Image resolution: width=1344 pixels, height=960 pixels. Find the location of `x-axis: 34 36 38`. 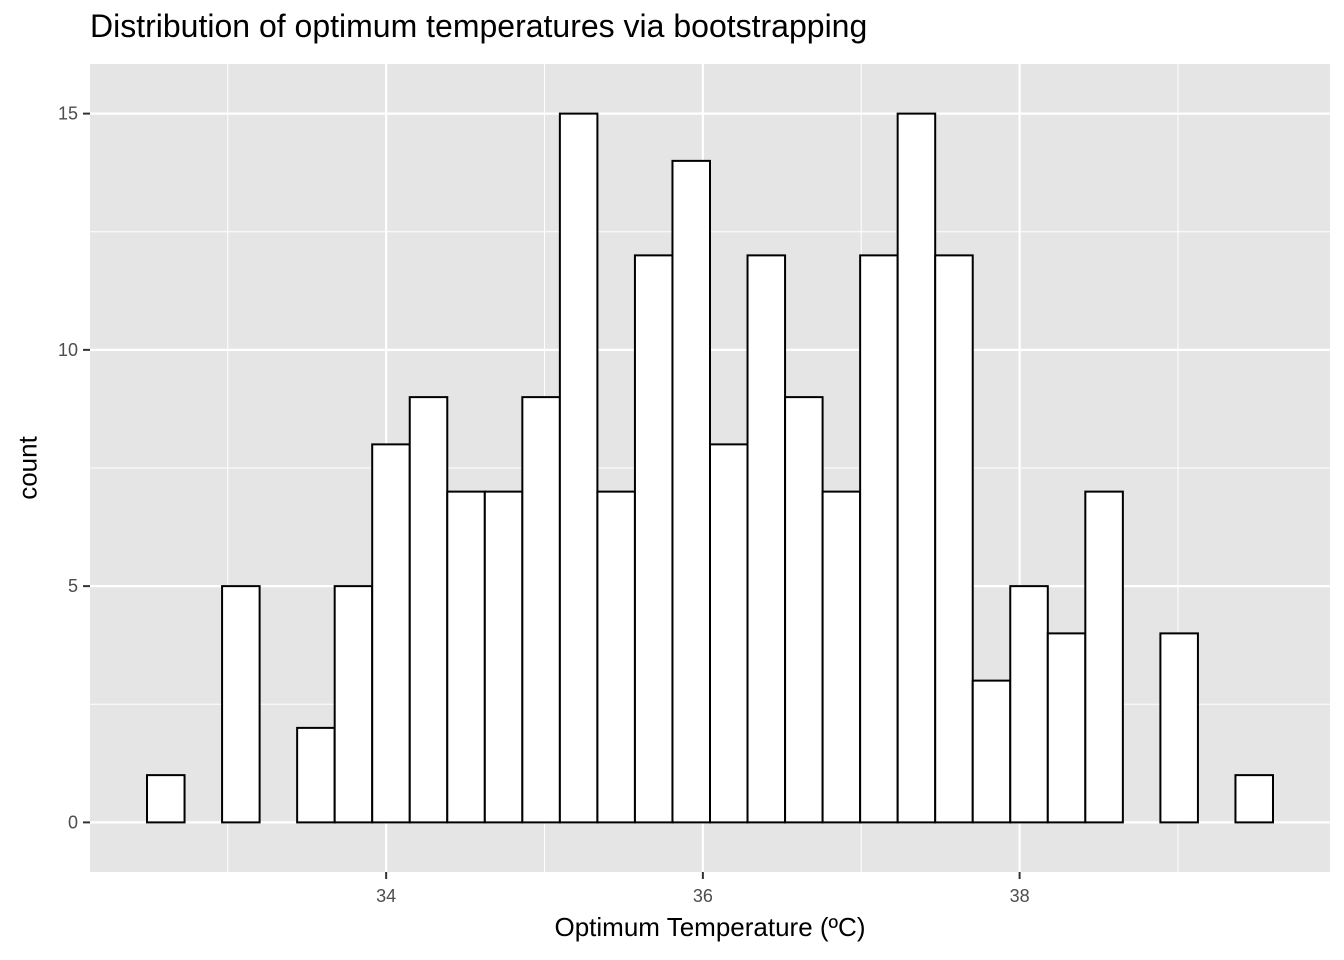

x-axis: 34 36 38 is located at coordinates (703, 889).